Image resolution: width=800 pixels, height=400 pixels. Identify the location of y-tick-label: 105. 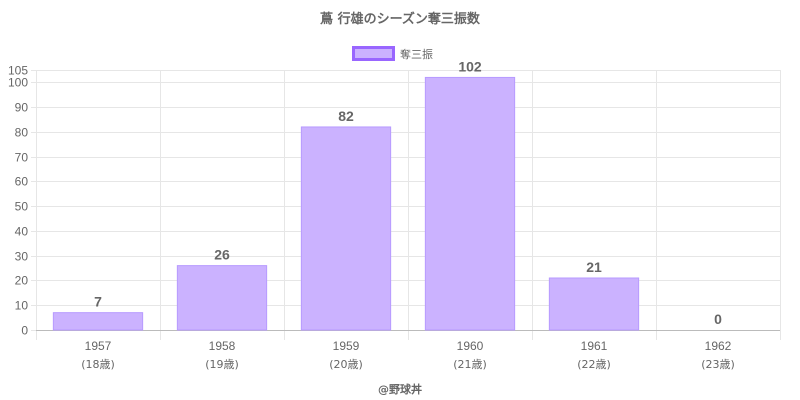
(18, 71).